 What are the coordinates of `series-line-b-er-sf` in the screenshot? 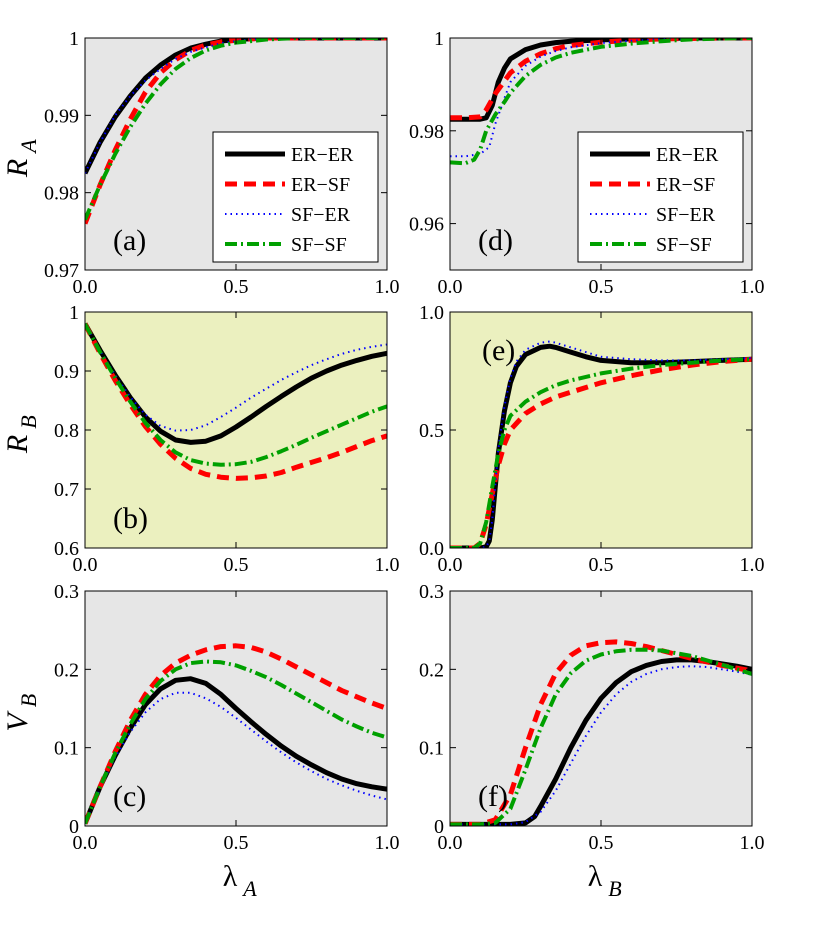 It's located at (236, 401).